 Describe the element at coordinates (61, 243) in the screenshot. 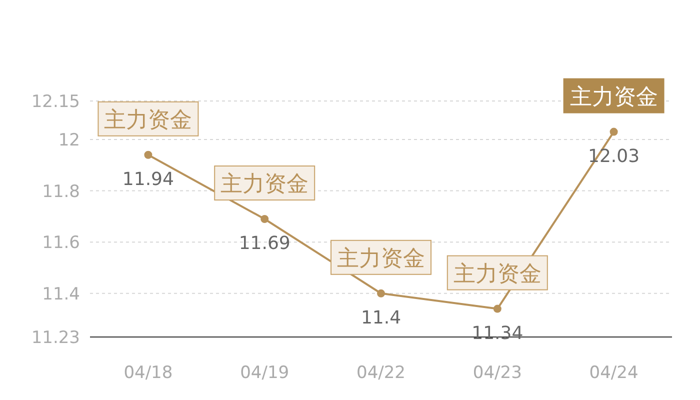

I see `y-tick-label: 11.6` at that location.